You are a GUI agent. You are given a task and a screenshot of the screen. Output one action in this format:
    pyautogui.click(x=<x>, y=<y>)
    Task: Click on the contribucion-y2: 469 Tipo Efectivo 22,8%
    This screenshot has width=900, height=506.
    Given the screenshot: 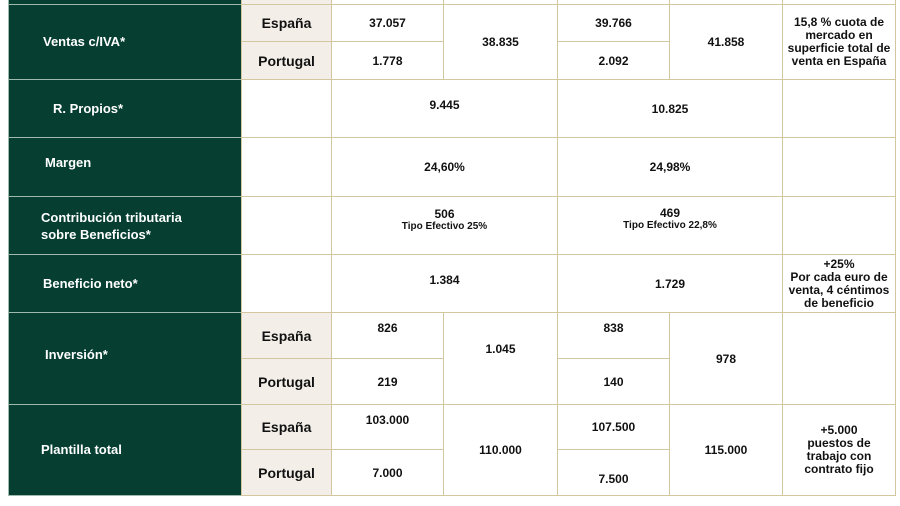 What is the action you would take?
    pyautogui.click(x=670, y=225)
    